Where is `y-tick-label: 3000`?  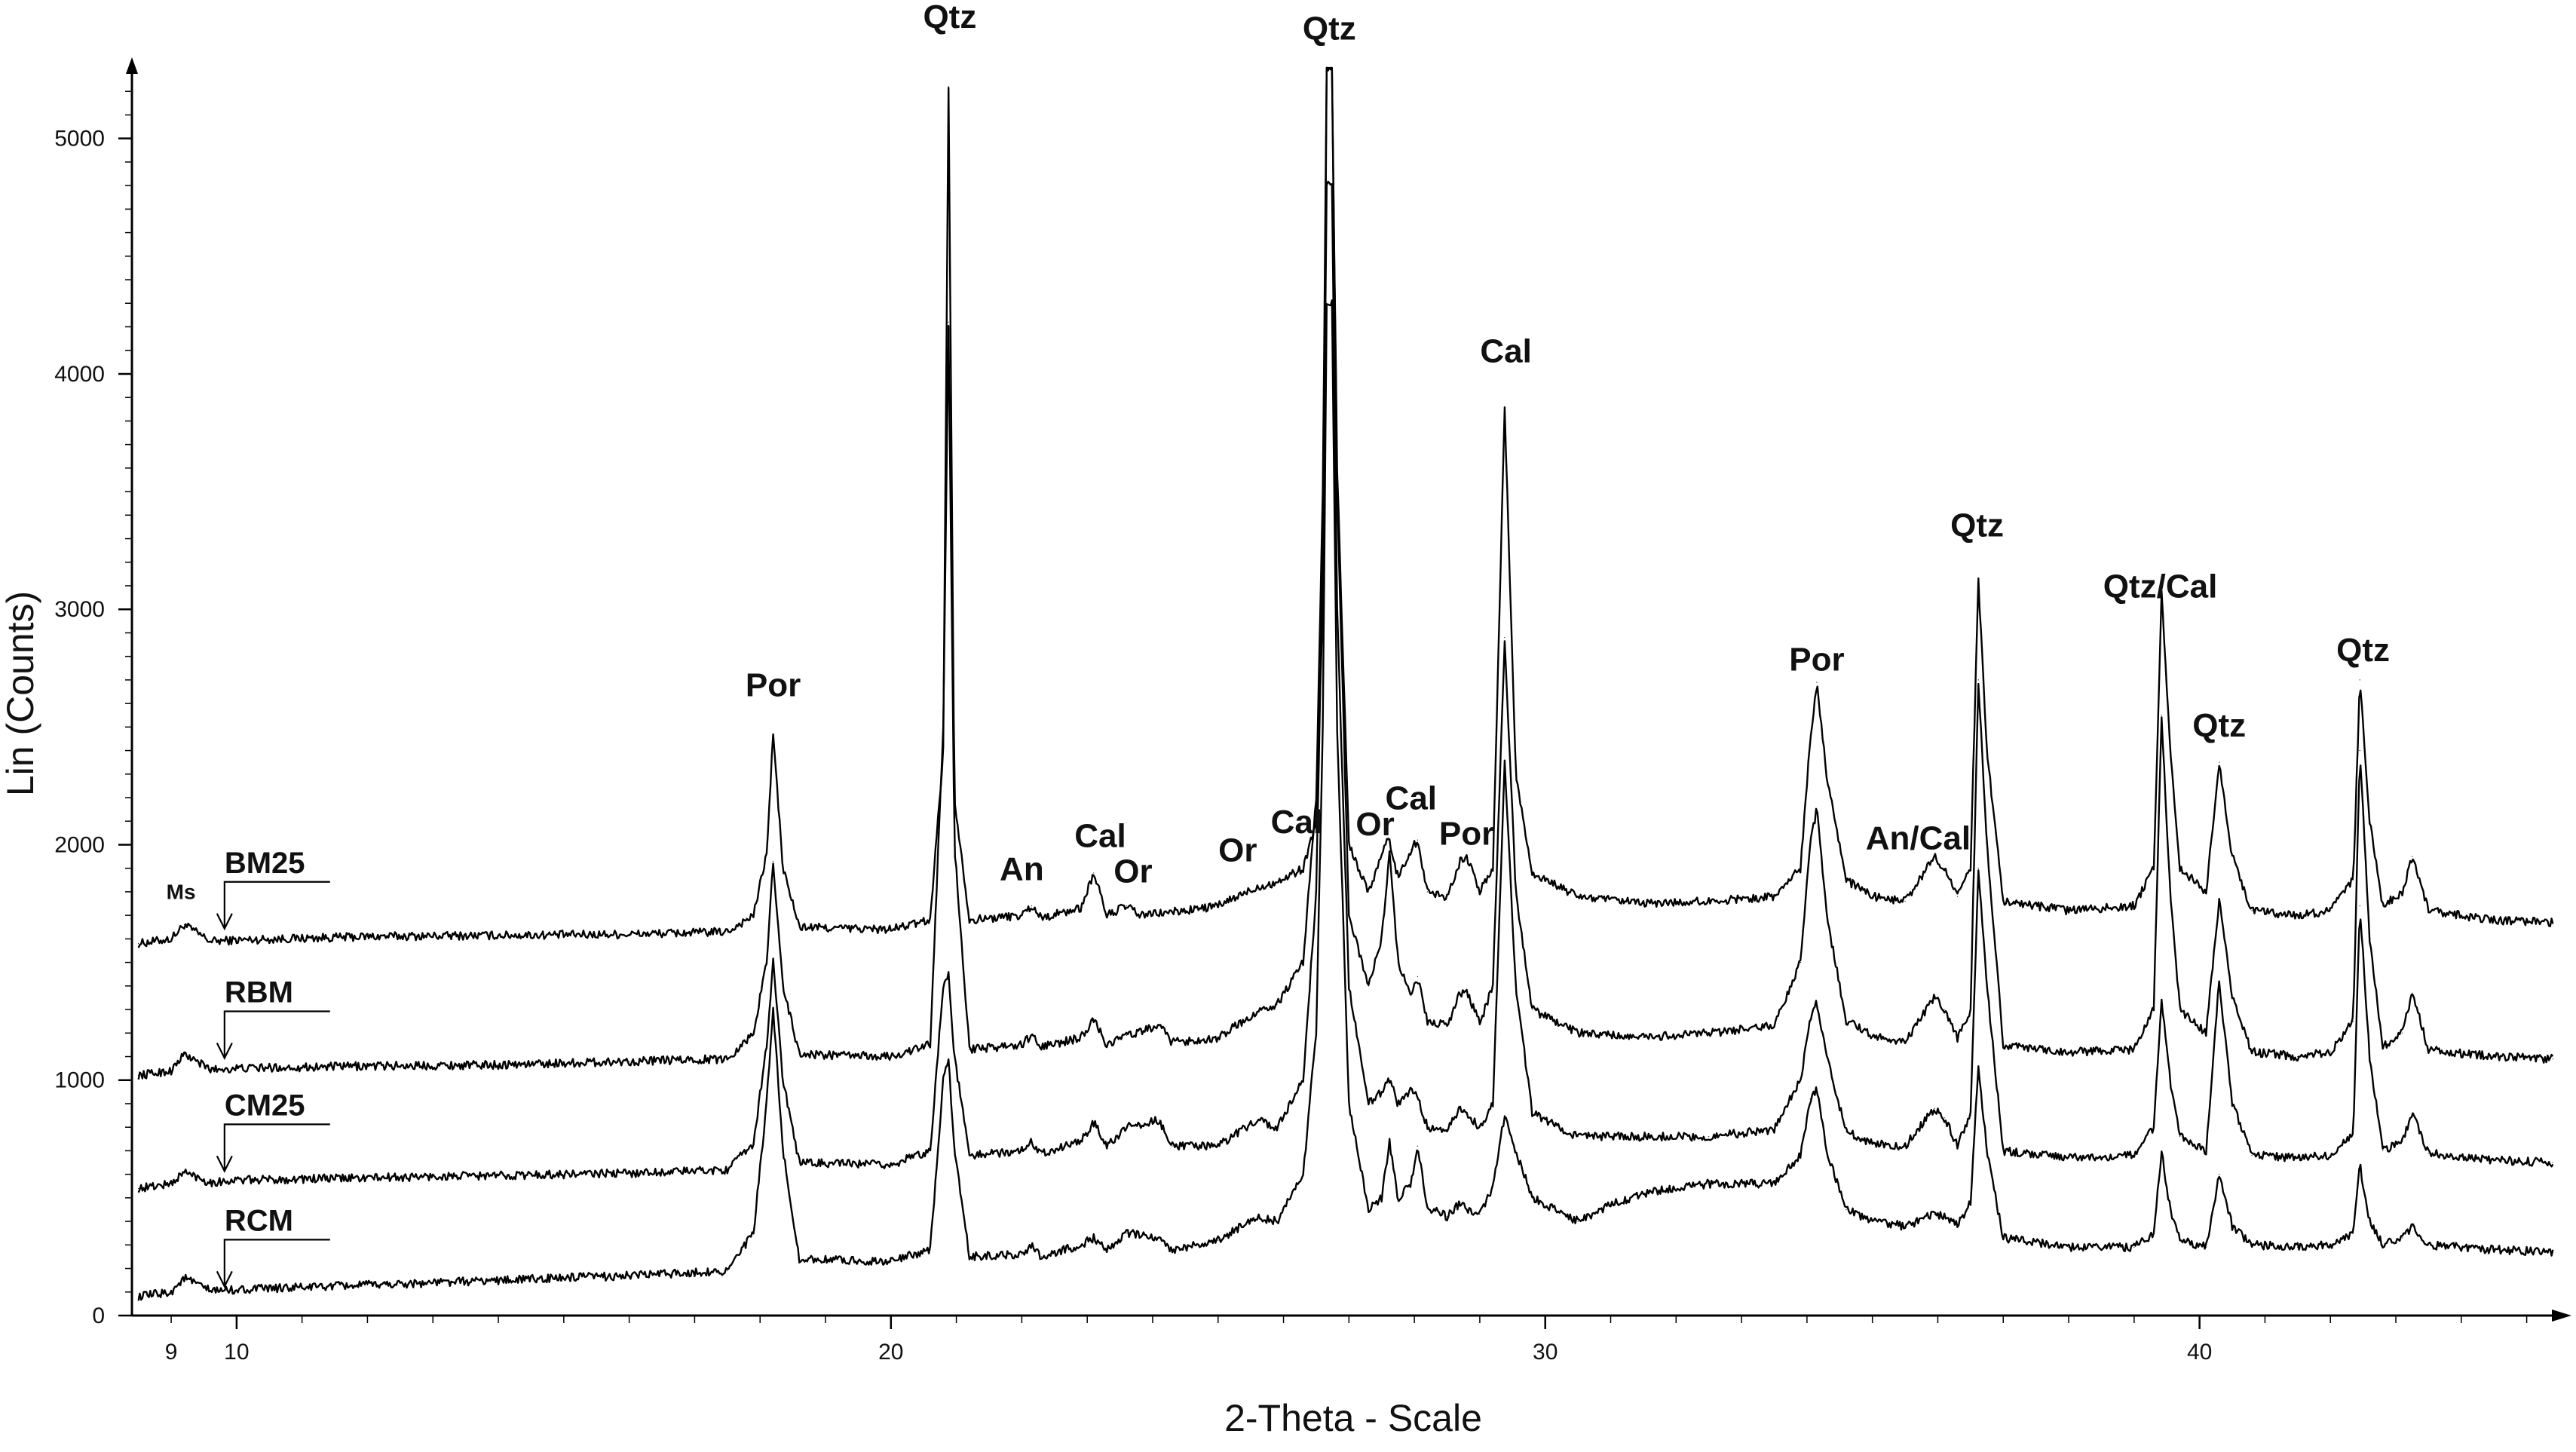
y-tick-label: 3000 is located at coordinates (79, 609).